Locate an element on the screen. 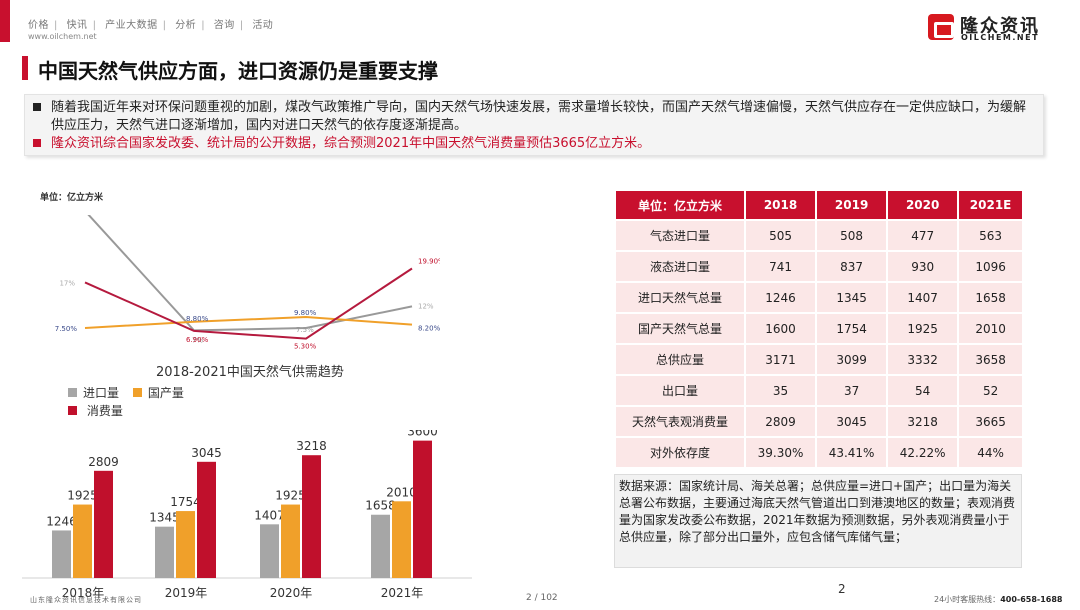  square-bullet-icon is located at coordinates (37, 143).